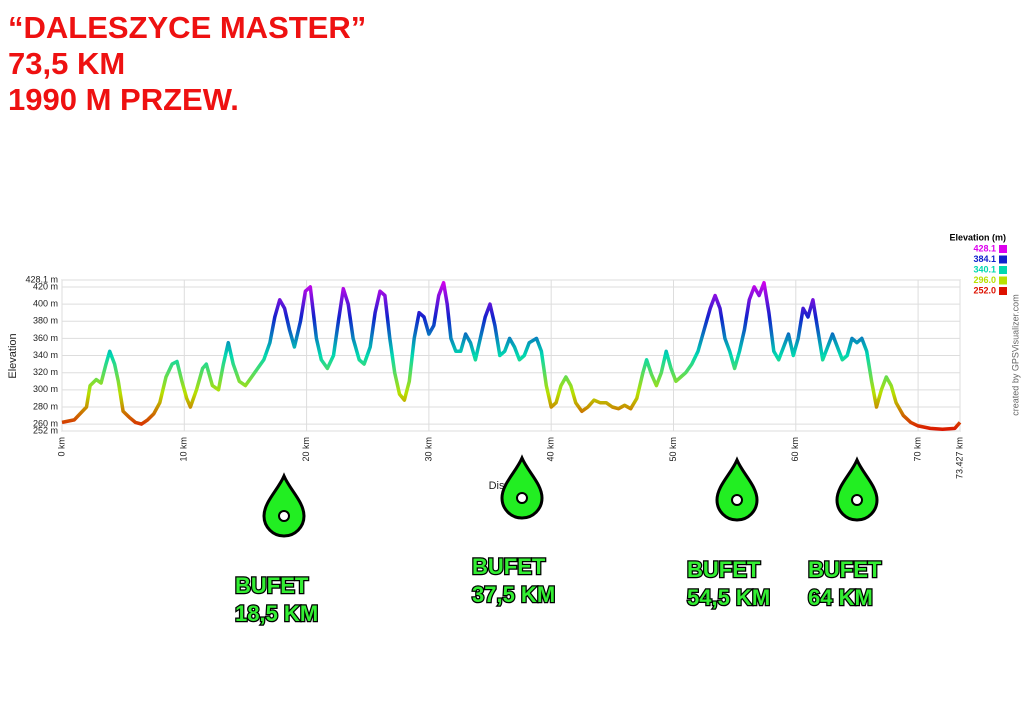 Image resolution: width=1024 pixels, height=723 pixels. Describe the element at coordinates (45, 389) in the screenshot. I see `y-tick-label: 300 m` at that location.